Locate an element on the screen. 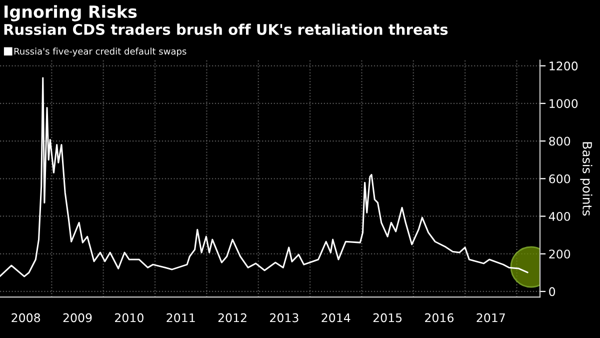 The height and width of the screenshot is (338, 600). y-tick-label: 600 is located at coordinates (559, 179).